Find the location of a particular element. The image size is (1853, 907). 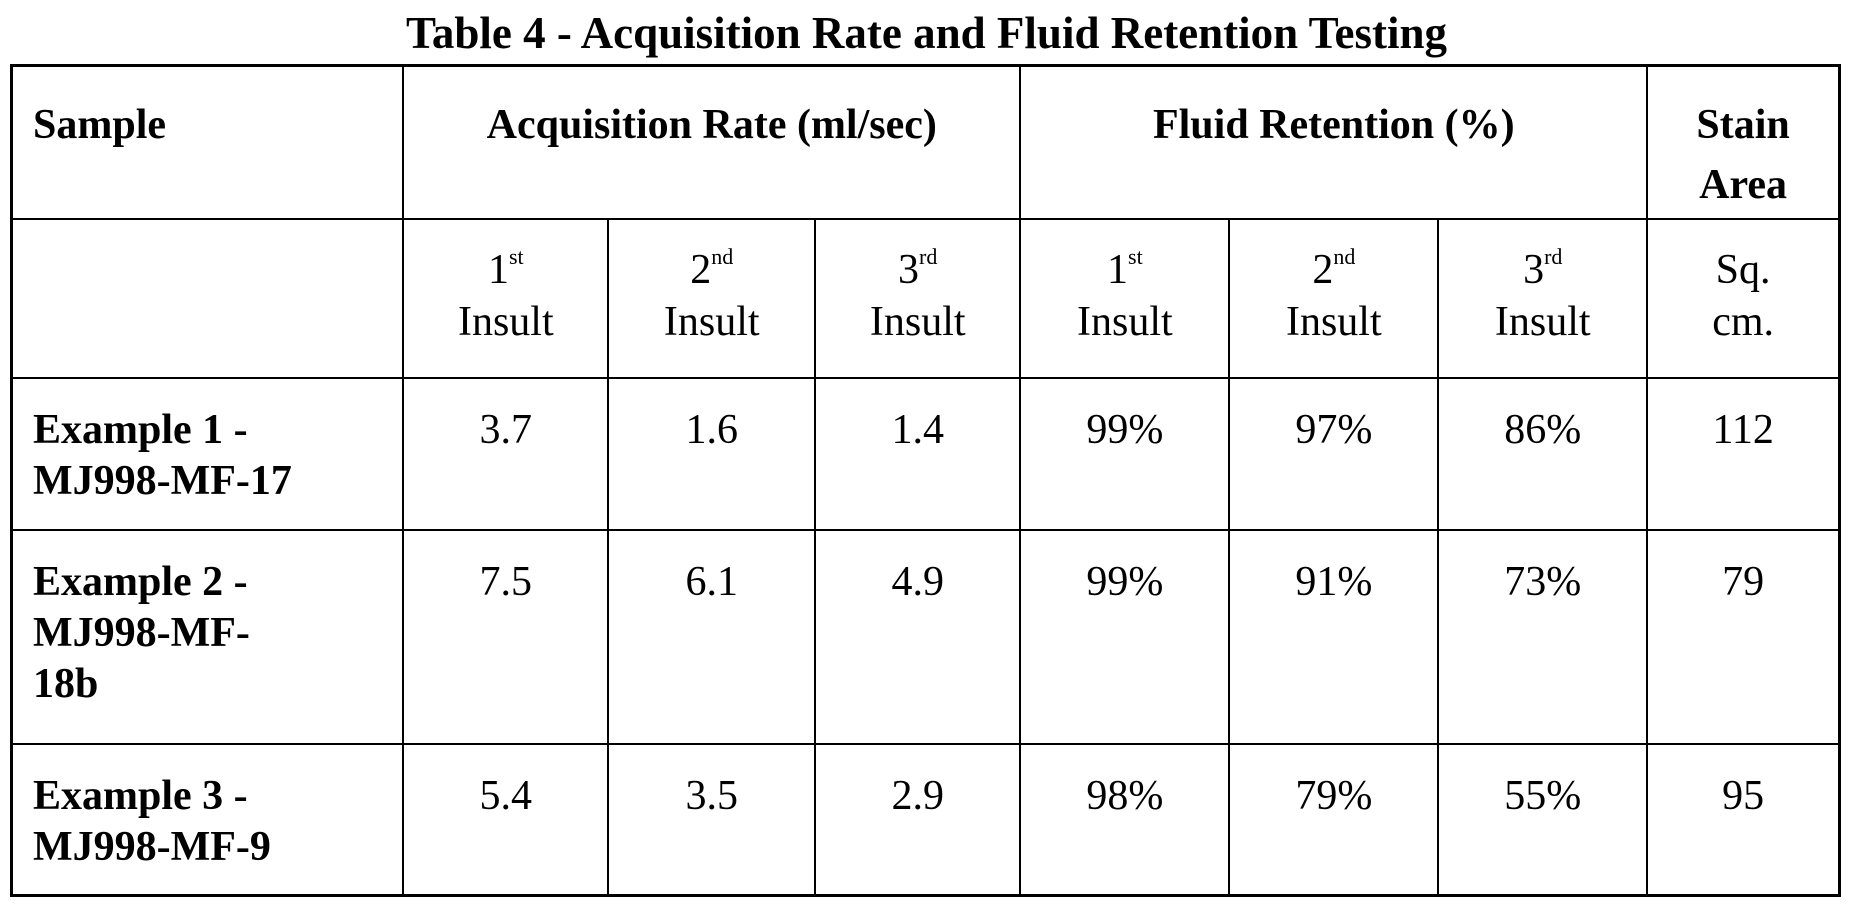

acq-insult-1-value: 7.5 is located at coordinates (505, 637).